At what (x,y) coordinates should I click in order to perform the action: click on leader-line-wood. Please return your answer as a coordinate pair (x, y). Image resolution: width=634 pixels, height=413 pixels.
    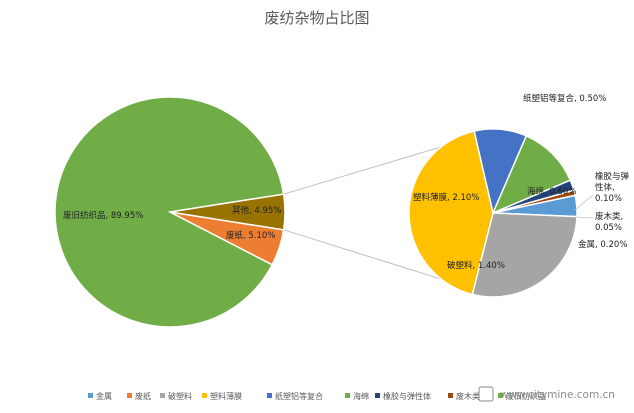
    Looking at the image, I should click on (584, 217).